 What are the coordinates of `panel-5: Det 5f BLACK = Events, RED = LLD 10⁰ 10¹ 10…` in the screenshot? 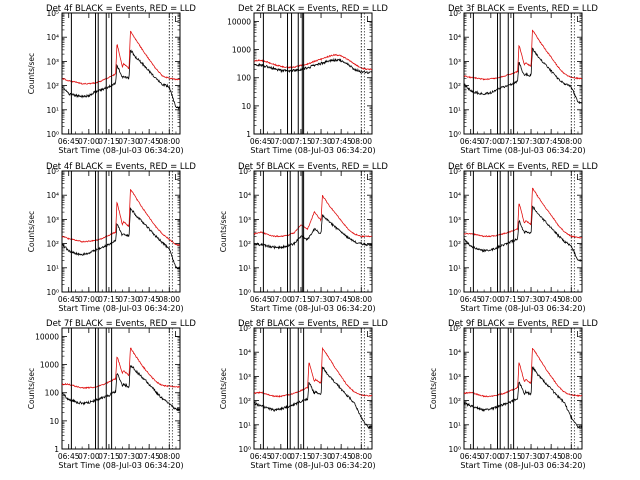 It's located at (303, 237).